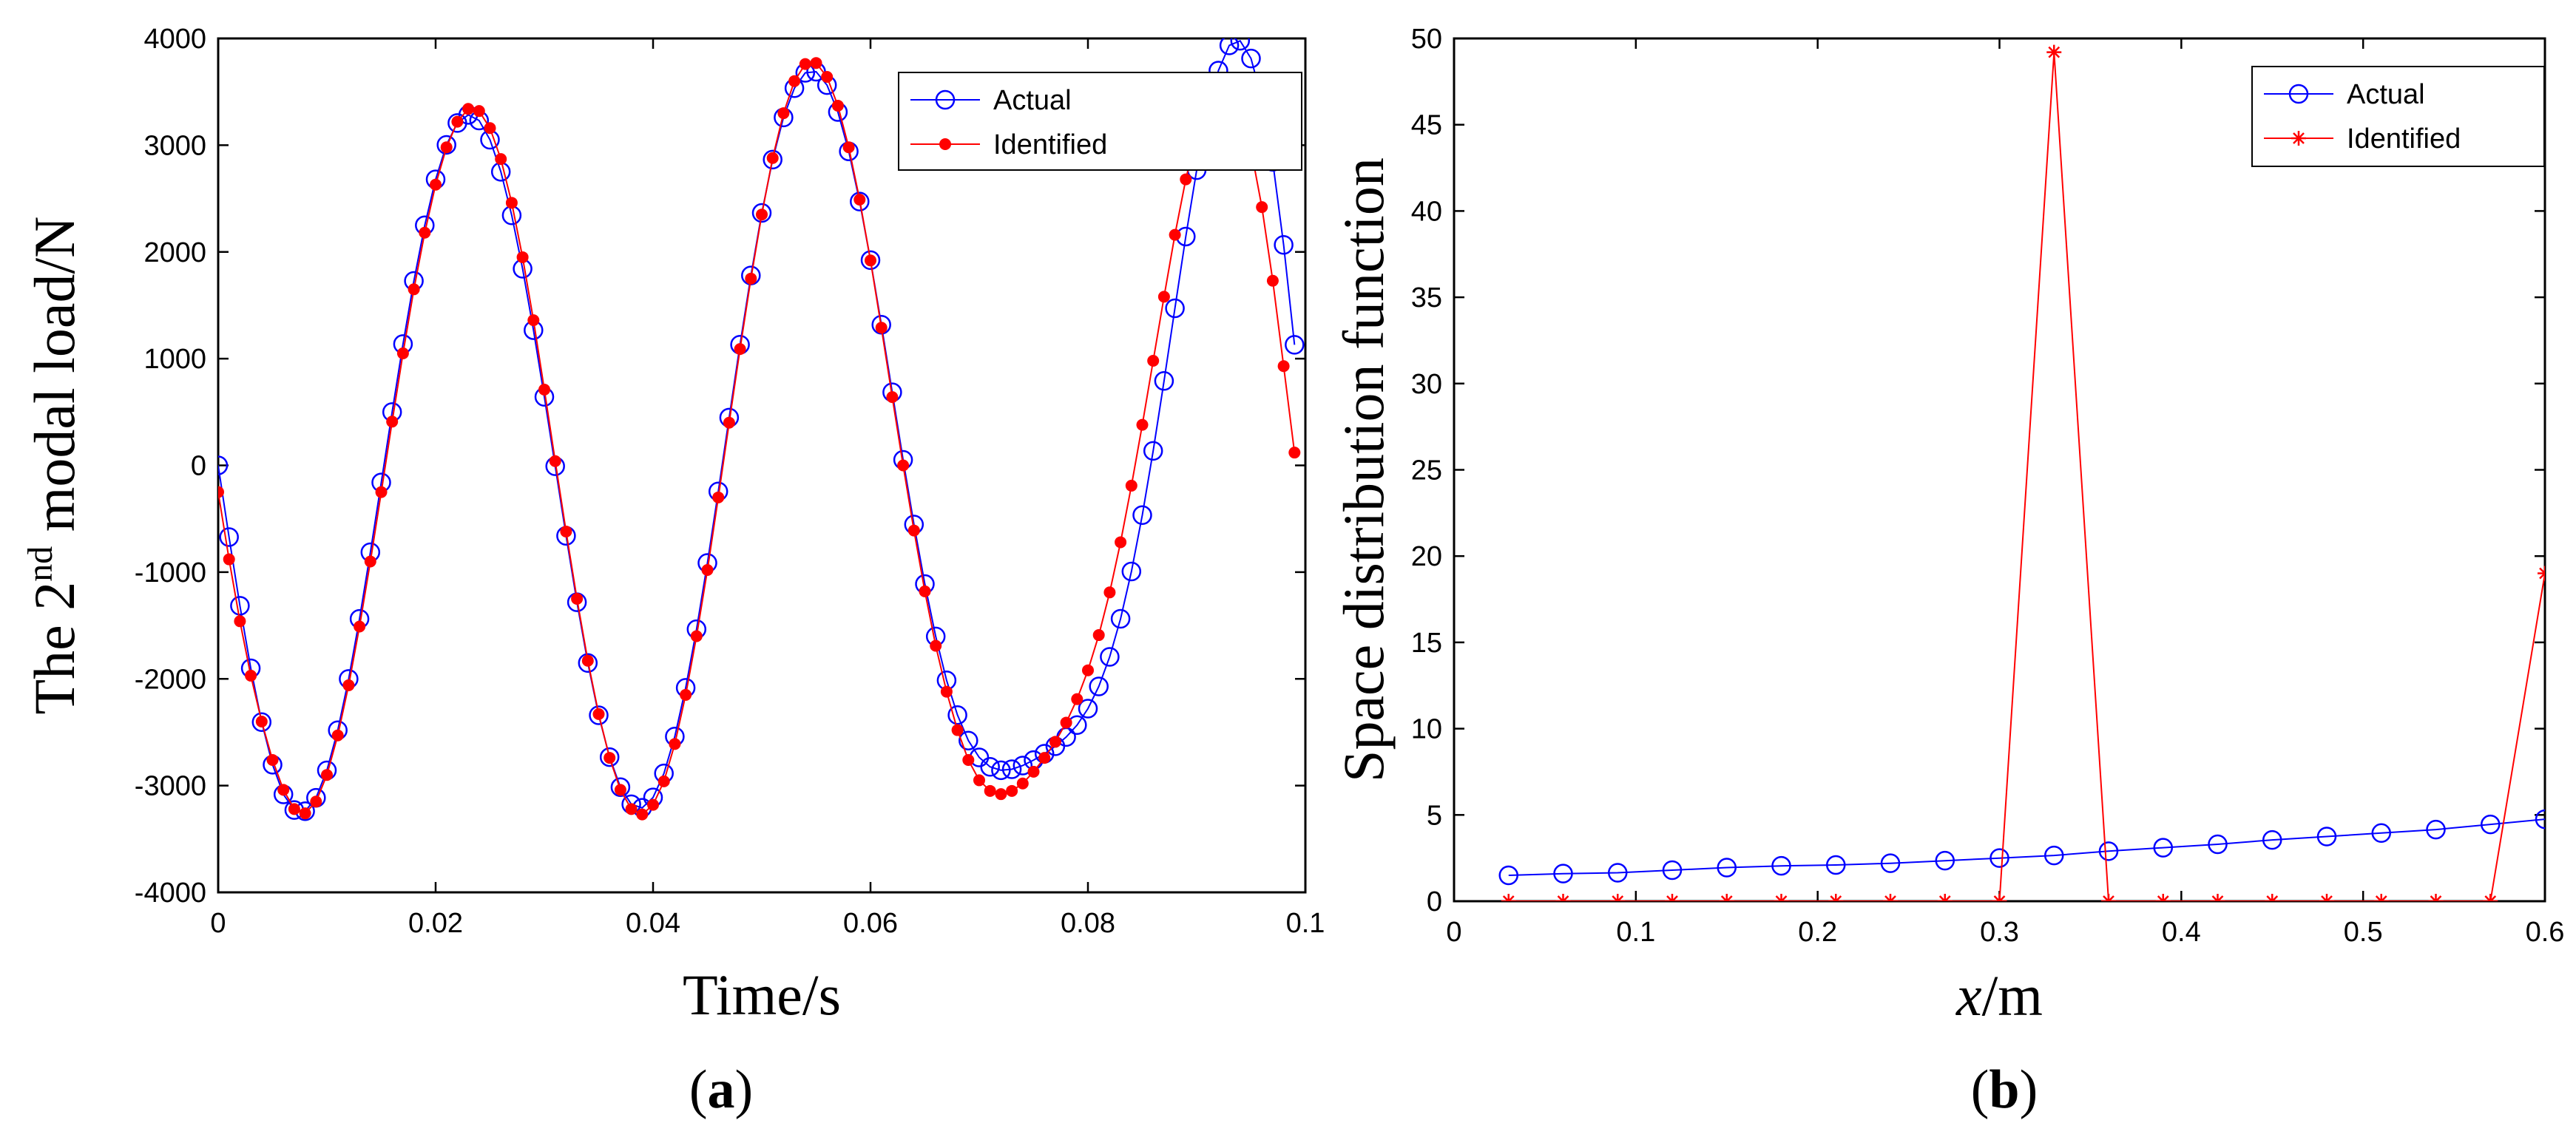 This screenshot has width=2576, height=1123. Describe the element at coordinates (2021, 847) in the screenshot. I see `series-actual` at that location.